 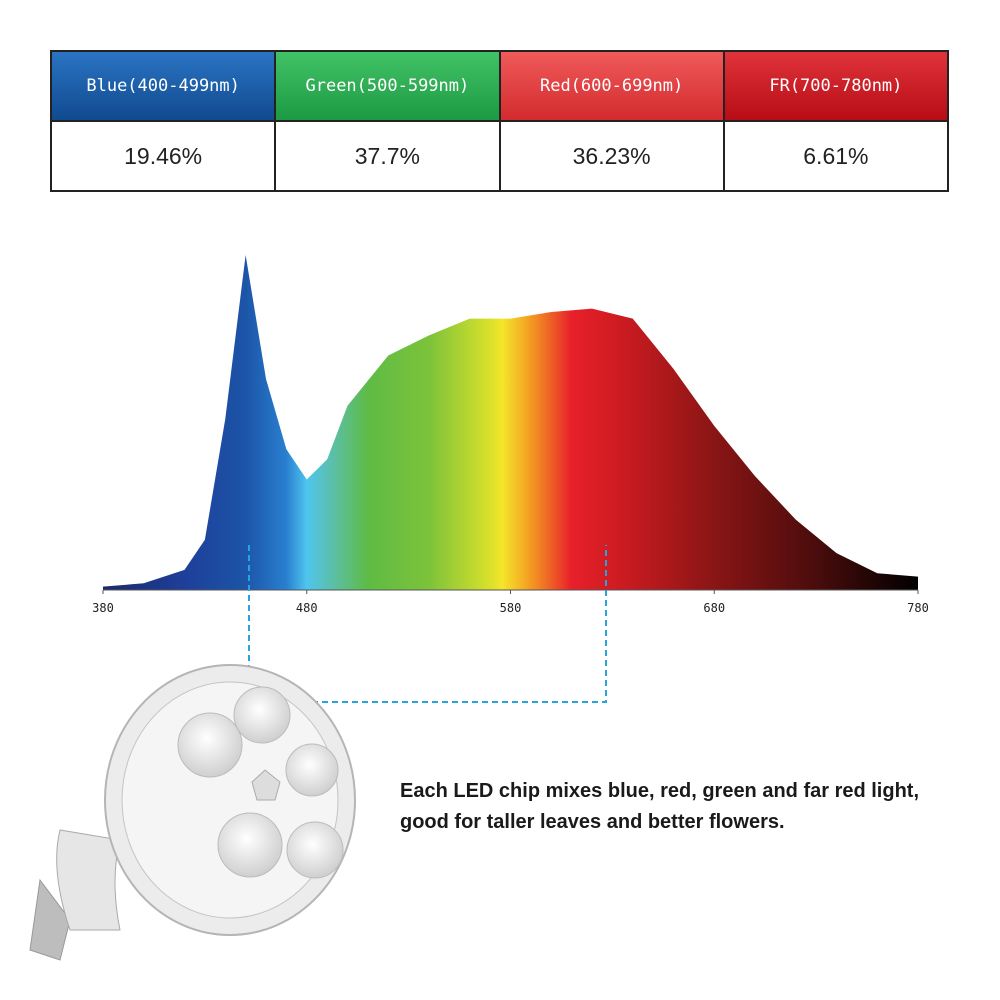 What do you see at coordinates (836, 156) in the screenshot?
I see `value-cell: 6.61%` at bounding box center [836, 156].